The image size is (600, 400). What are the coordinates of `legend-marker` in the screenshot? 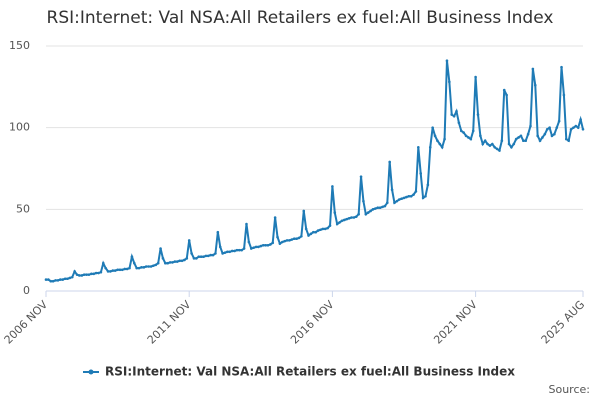 It's located at (91, 372).